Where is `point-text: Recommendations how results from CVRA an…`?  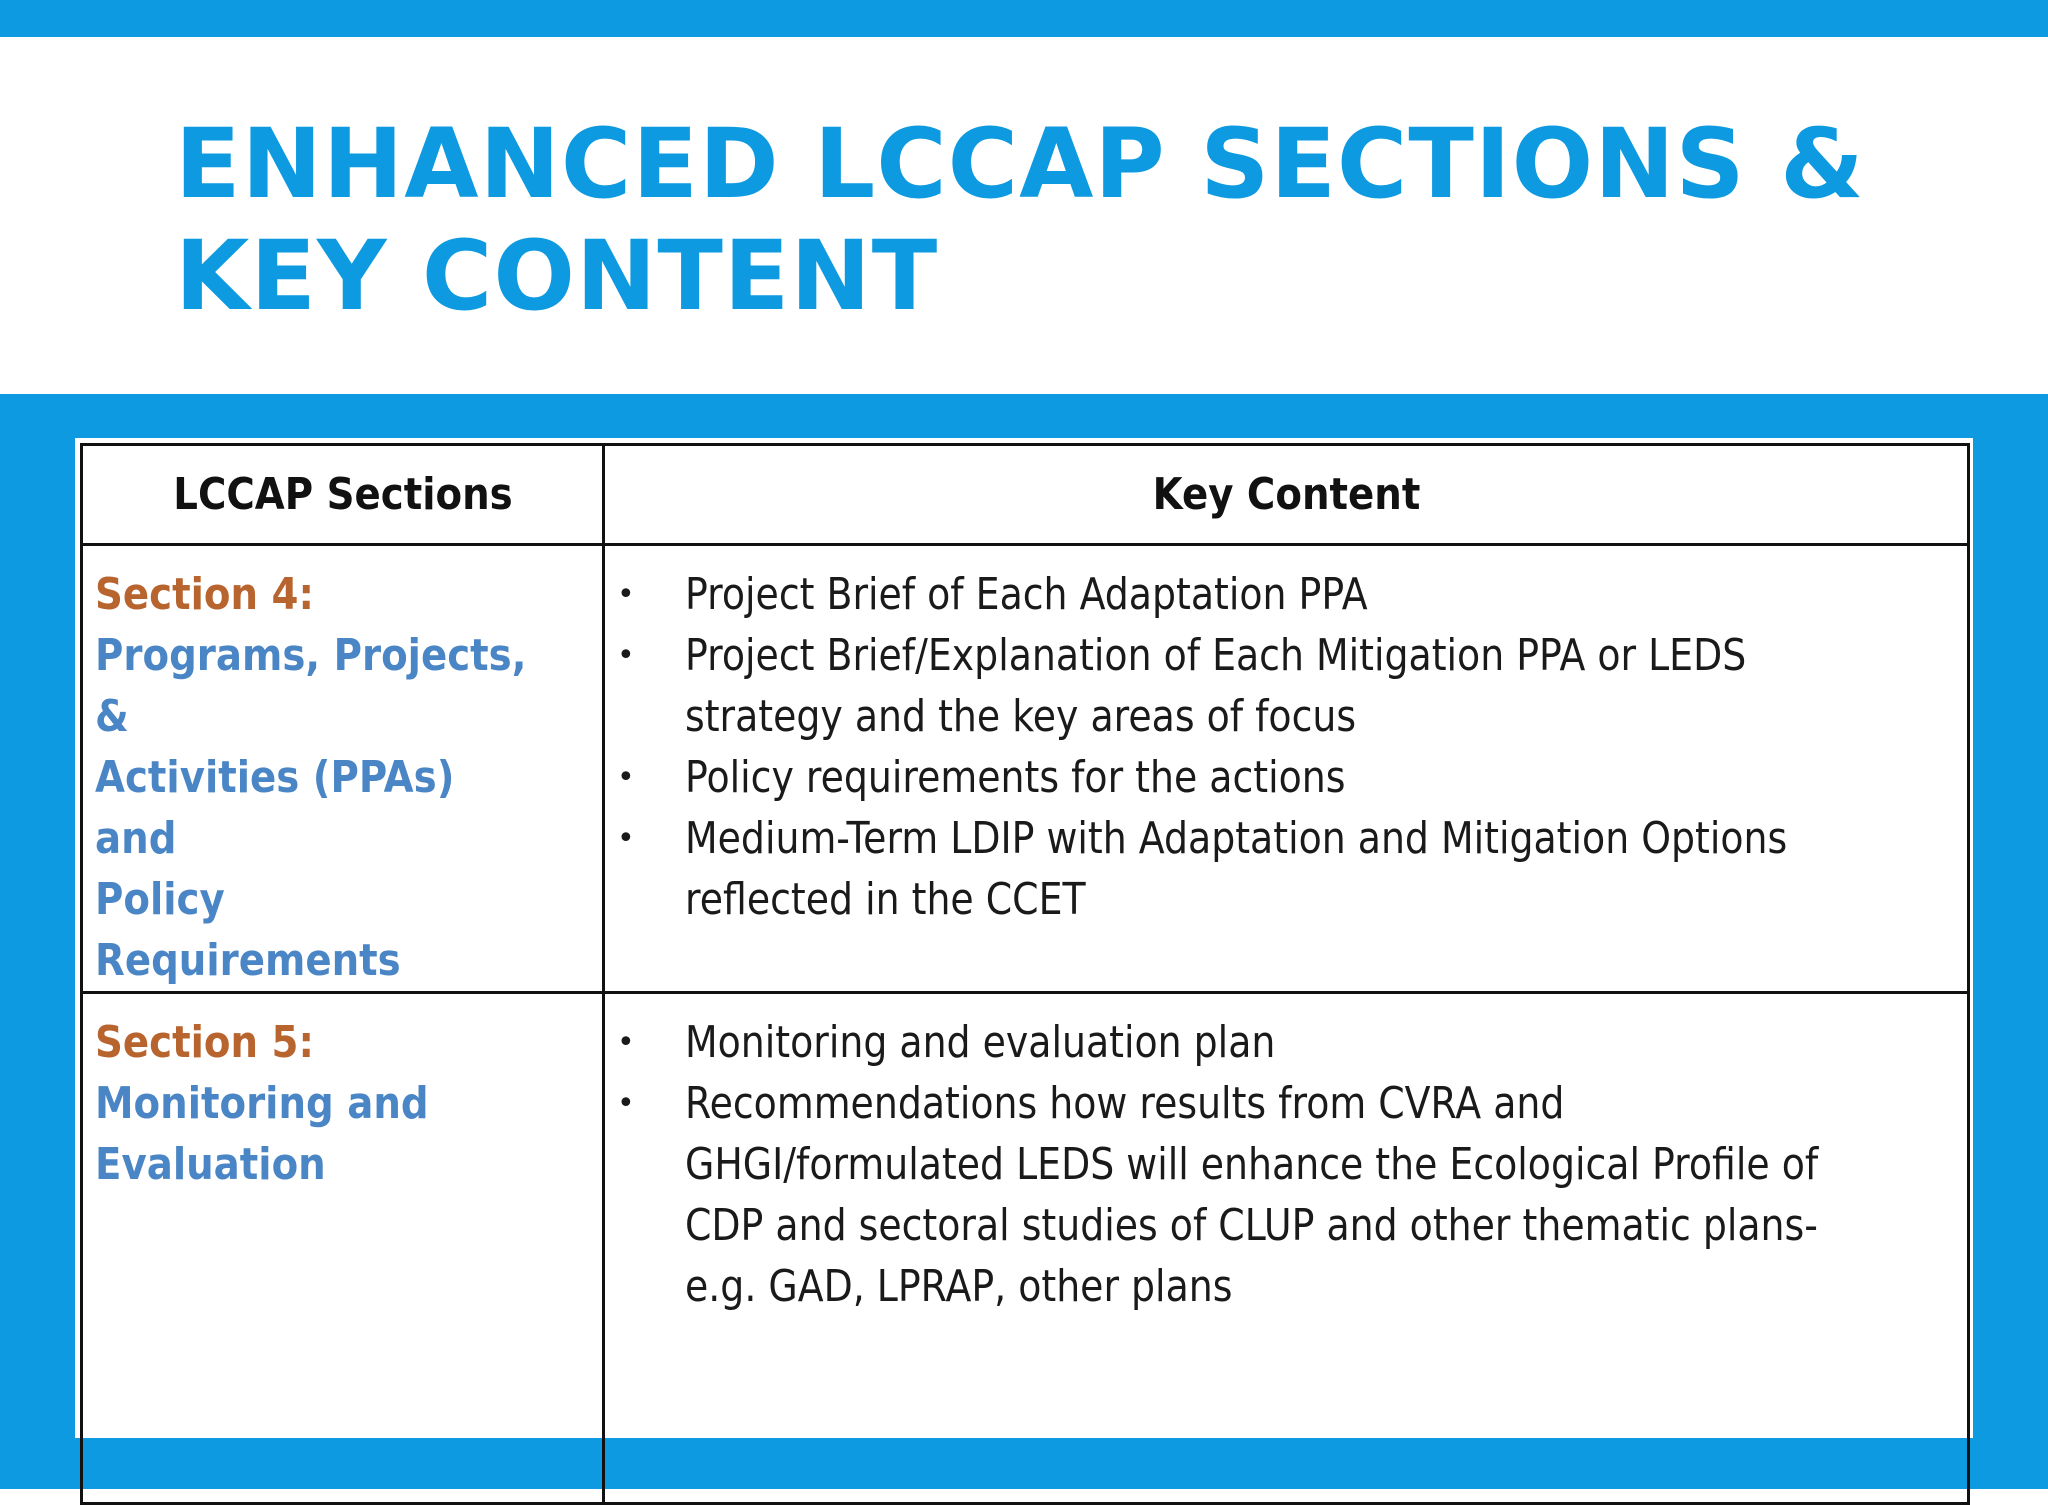
point-text: Recommendations how results from CVRA an… is located at coordinates (1252, 1195).